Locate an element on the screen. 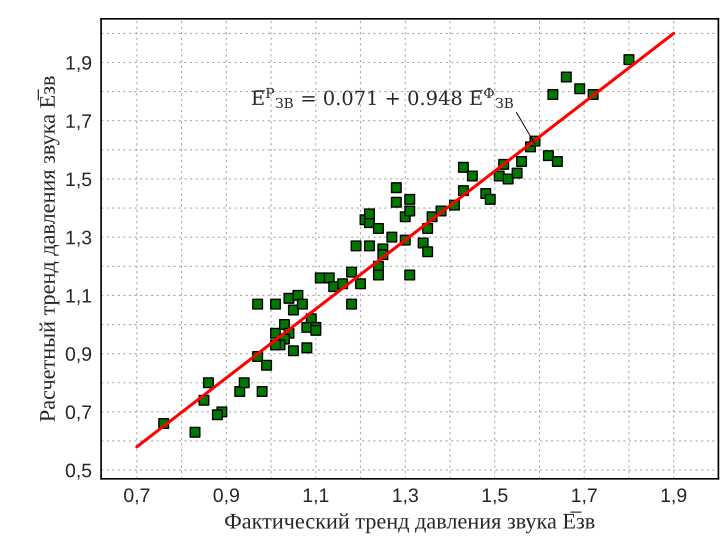  x-tick-label: 1,5 is located at coordinates (495, 496).